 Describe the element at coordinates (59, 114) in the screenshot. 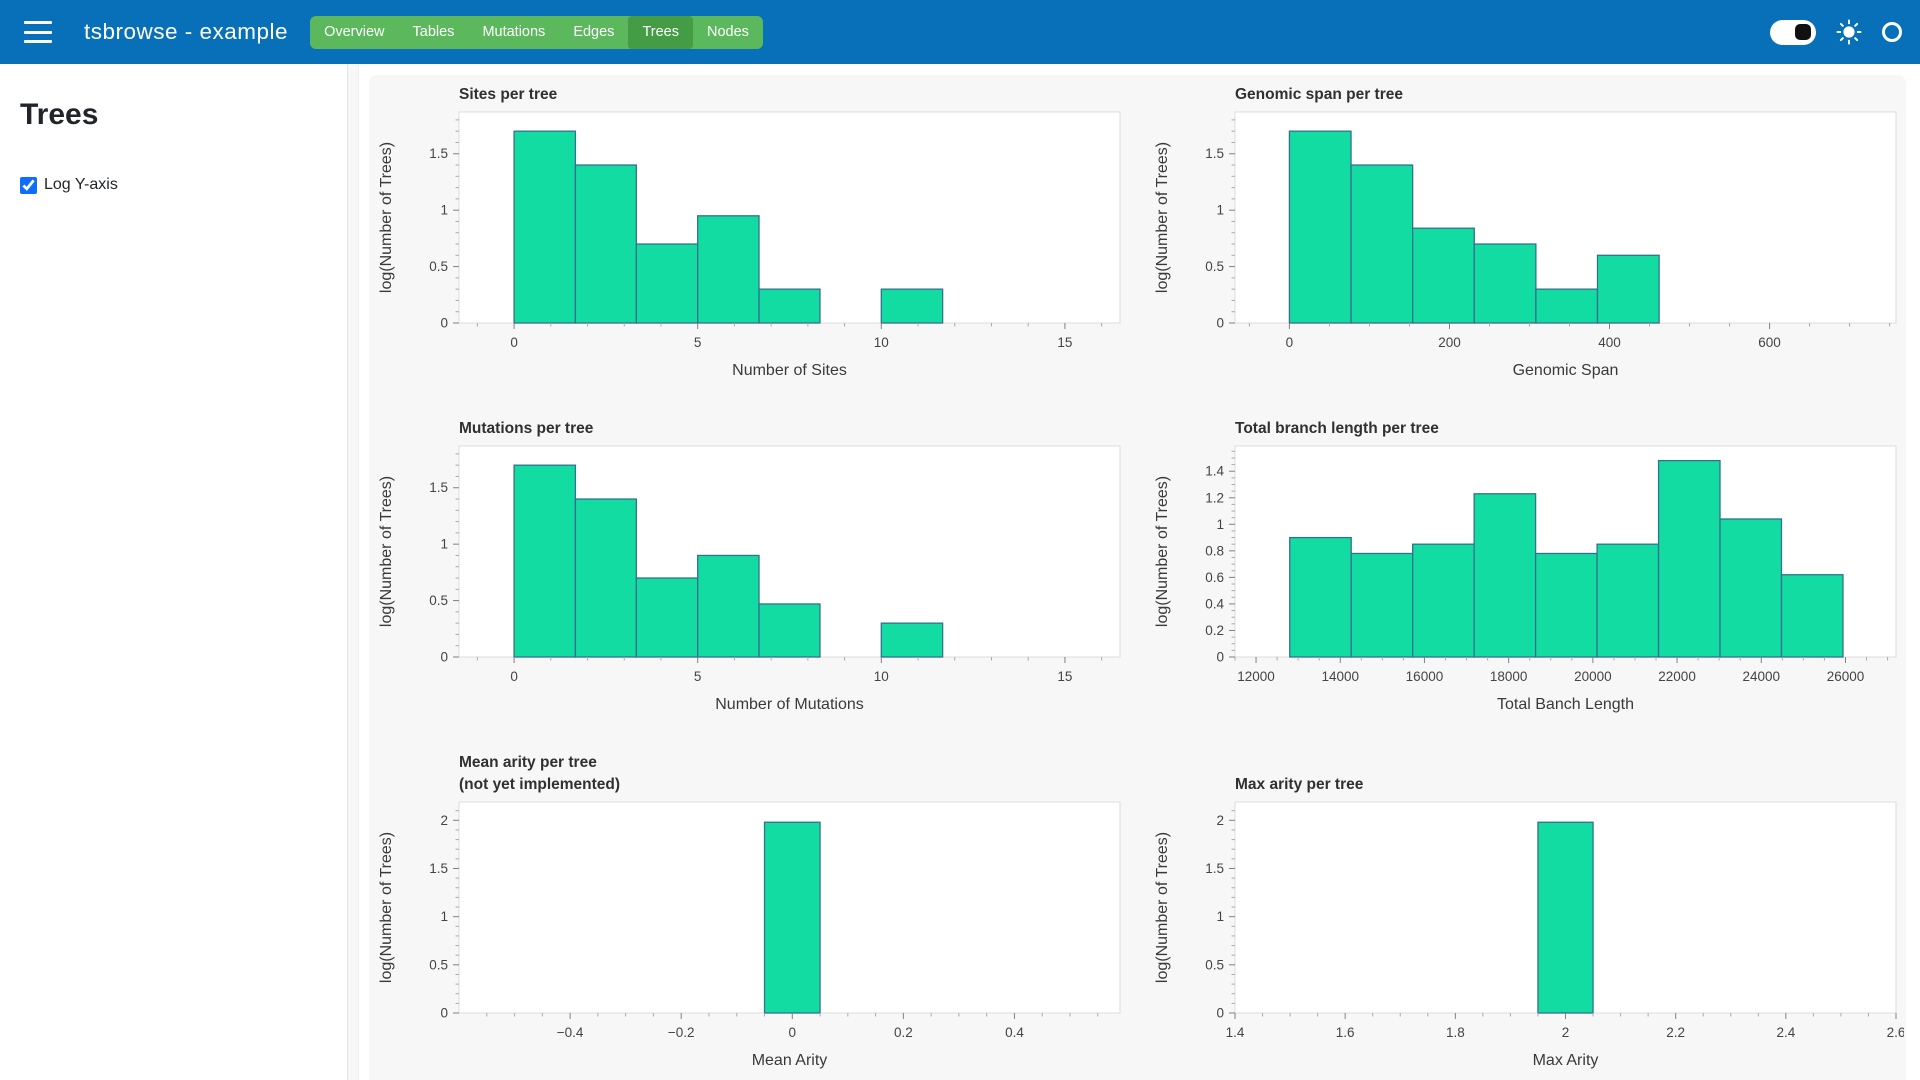

I see `page-title: Trees` at that location.